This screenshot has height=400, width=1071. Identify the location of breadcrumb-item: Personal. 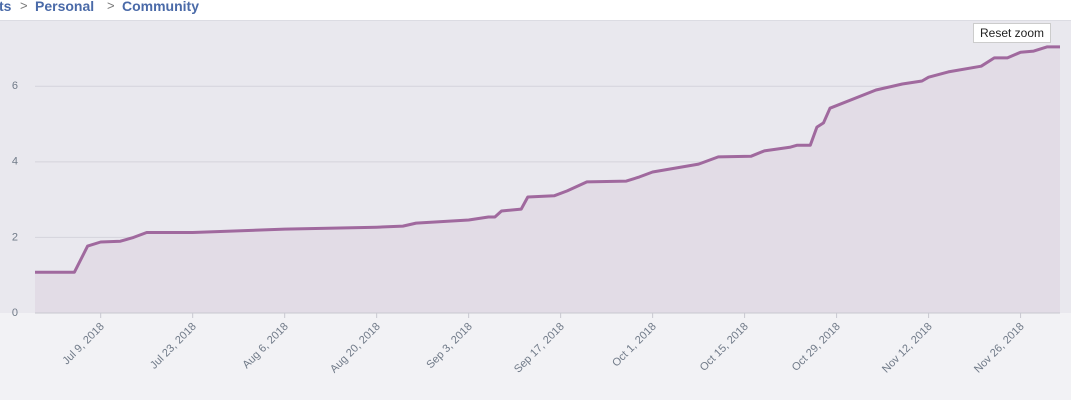
(65, 7).